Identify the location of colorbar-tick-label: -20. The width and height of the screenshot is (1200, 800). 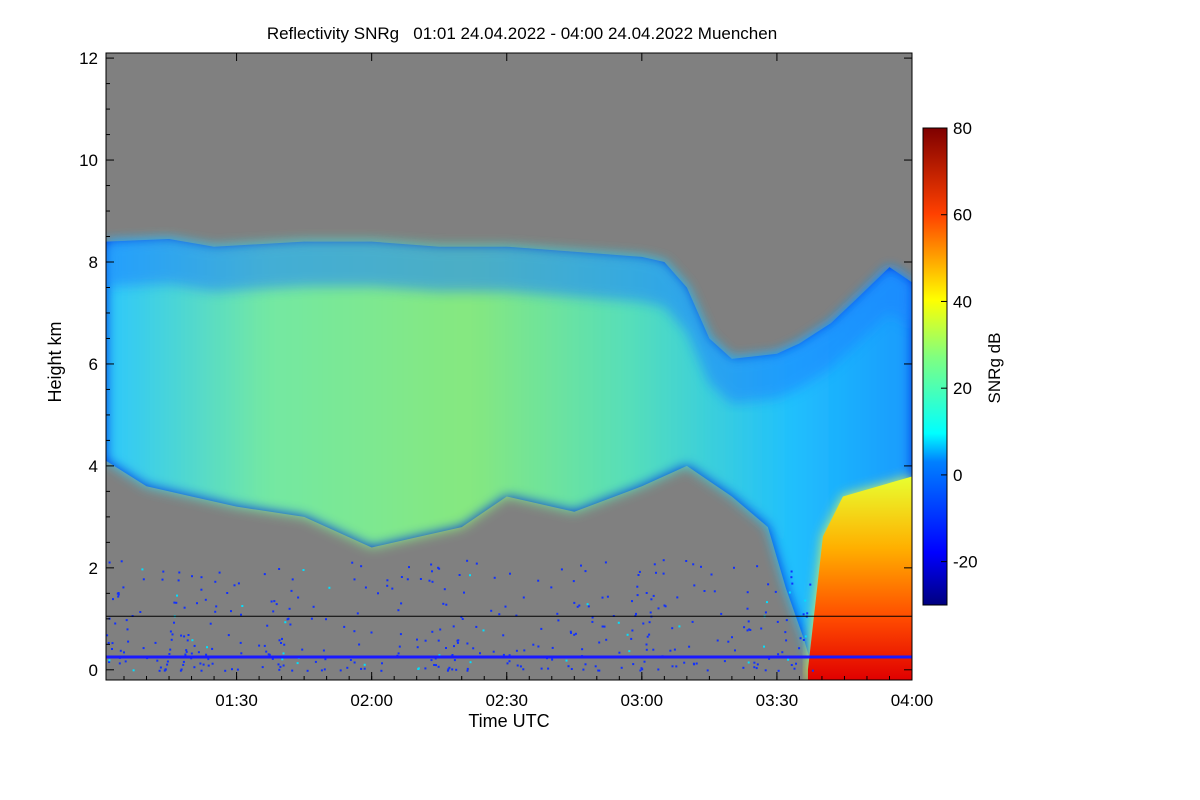
(965, 562).